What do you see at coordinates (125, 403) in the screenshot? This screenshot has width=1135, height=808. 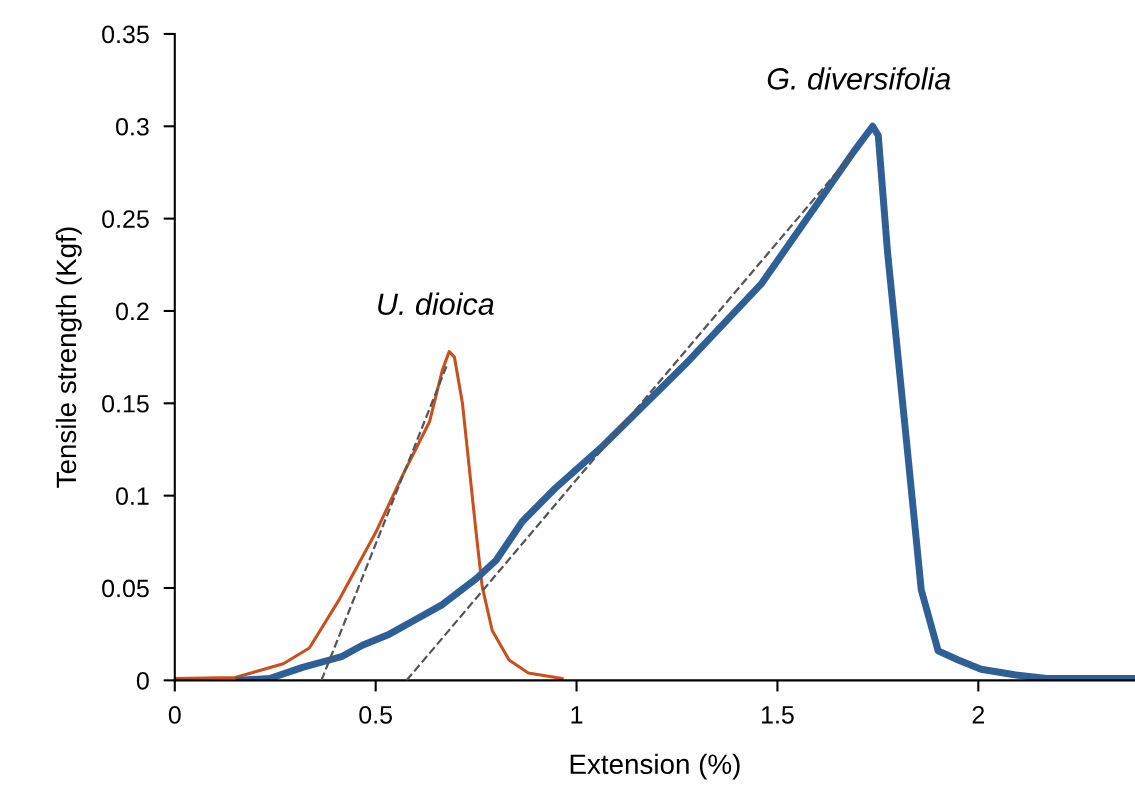 I see `y-tick-label: 0.15` at bounding box center [125, 403].